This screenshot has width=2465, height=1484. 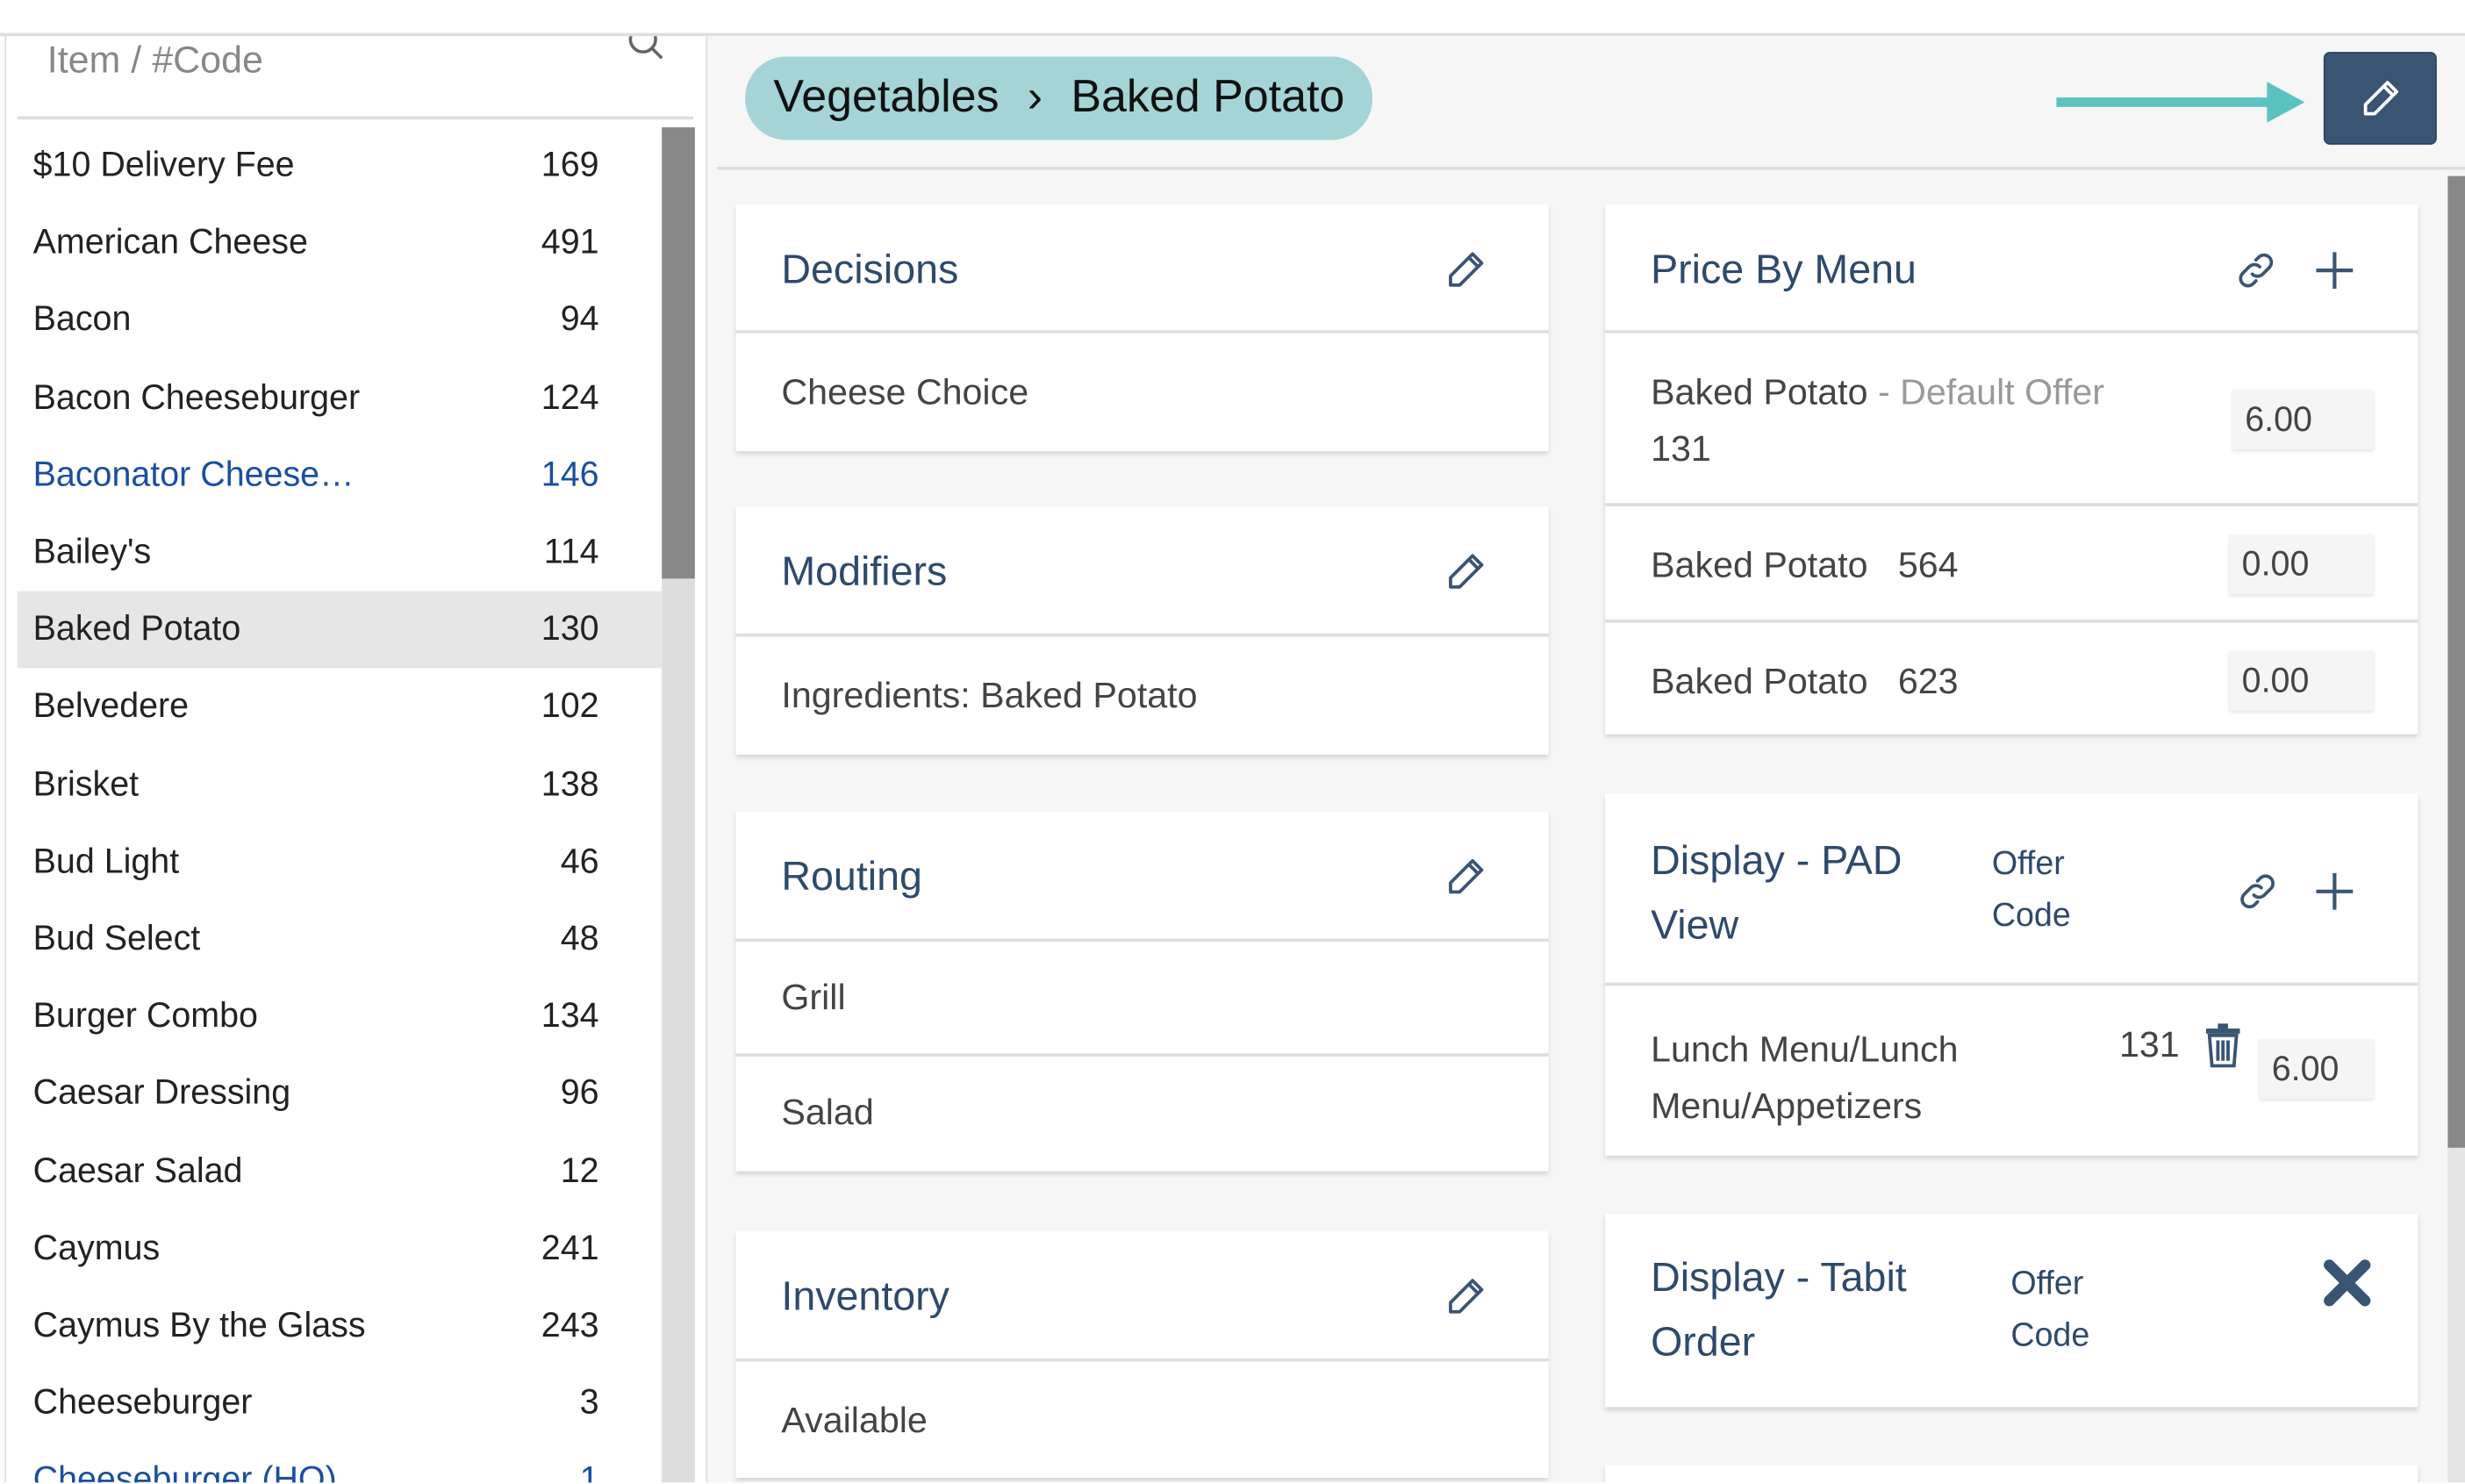 I want to click on list-item: Ingredients: Baked Potato, so click(x=1141, y=696).